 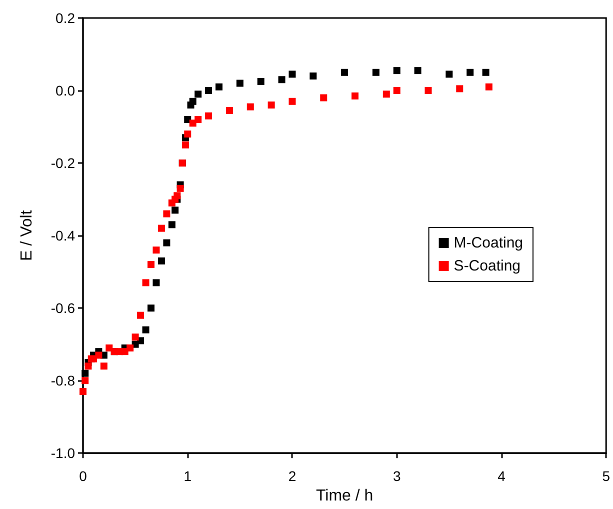 I want to click on y-tick-label: -0.6, so click(x=63, y=308).